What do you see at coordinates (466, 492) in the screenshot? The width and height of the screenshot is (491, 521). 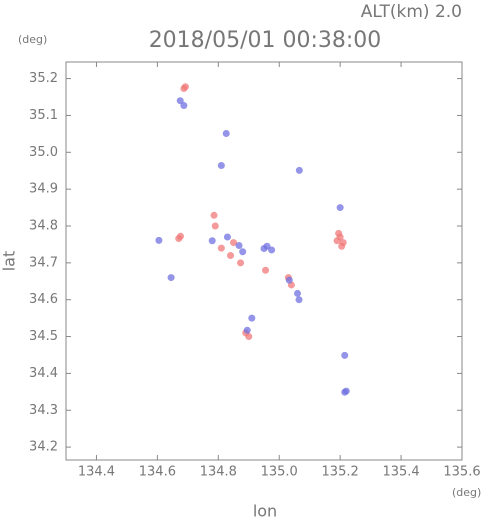 I see `x-unit: (deg)` at bounding box center [466, 492].